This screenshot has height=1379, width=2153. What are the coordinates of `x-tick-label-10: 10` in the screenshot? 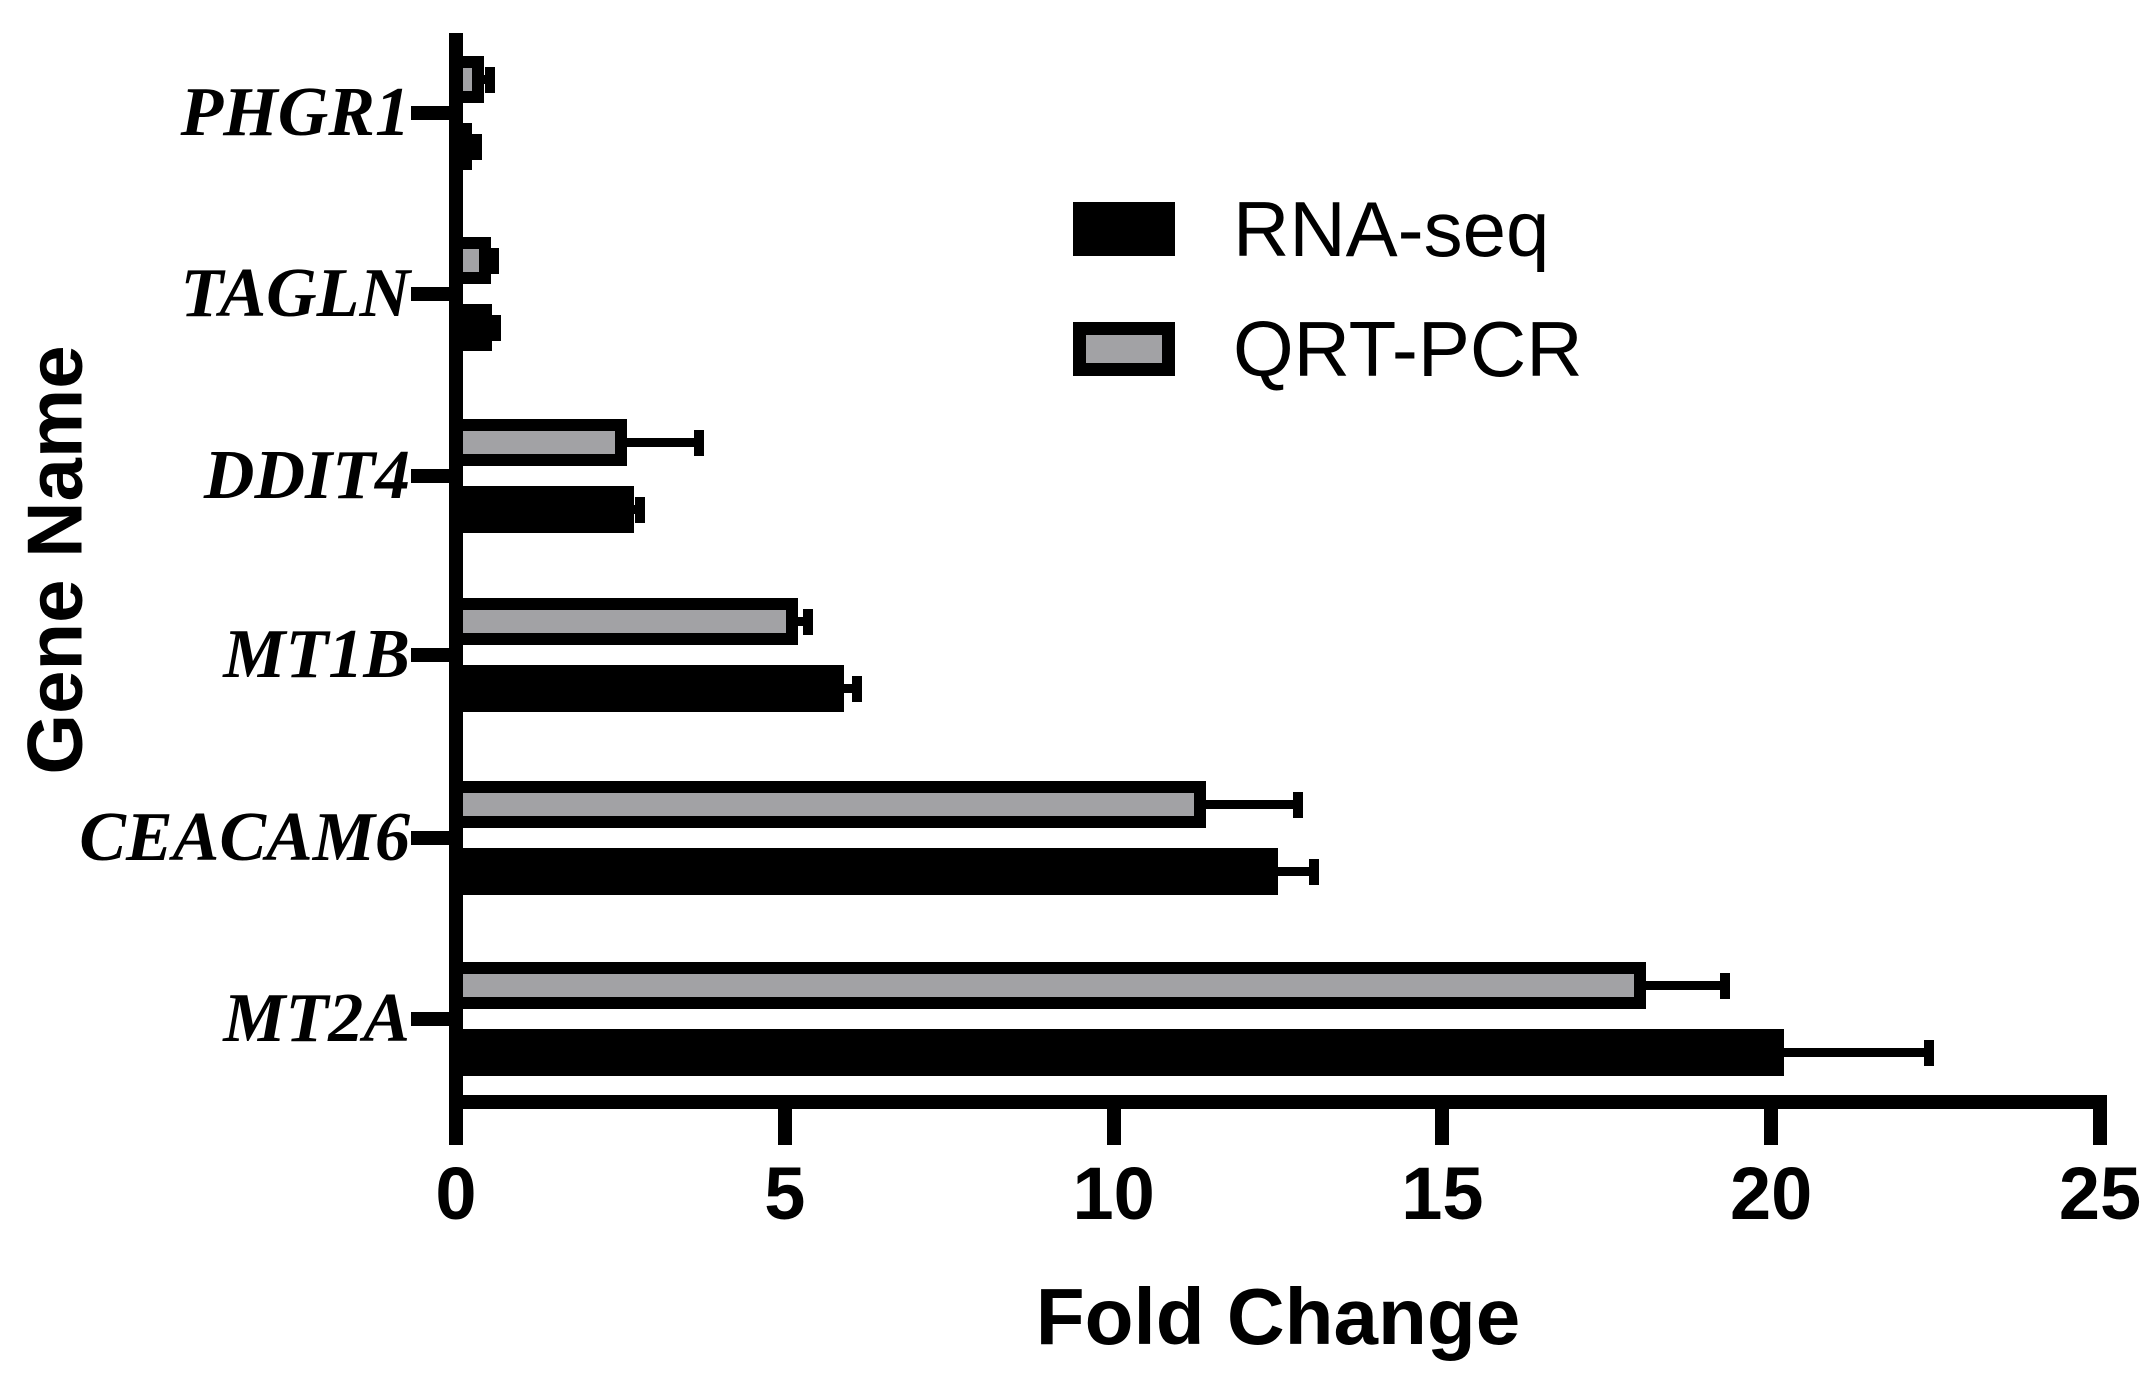 It's located at (1113, 1193).